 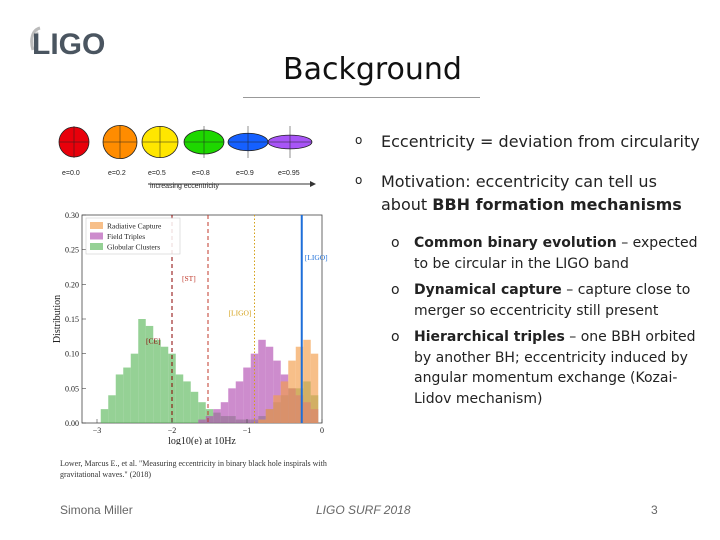 What do you see at coordinates (72, 319) in the screenshot?
I see `y-tick-label: 0.15` at bounding box center [72, 319].